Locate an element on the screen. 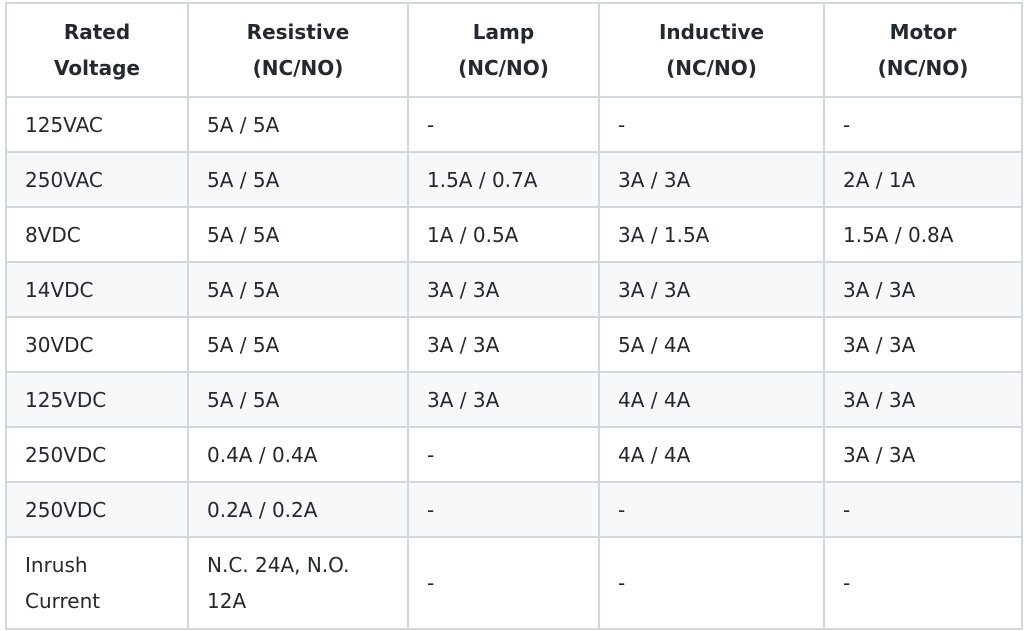 This screenshot has width=1024, height=631. table-row: 14VDC 5A / 5A 3A / 3A 3A / 3A 3A / 3A is located at coordinates (514, 289).